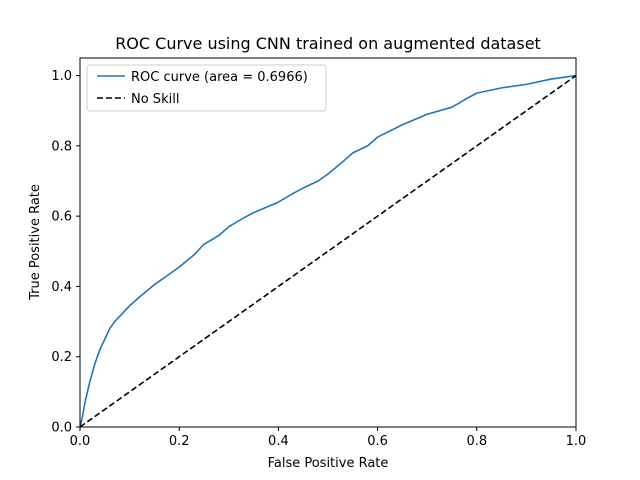  Describe the element at coordinates (328, 463) in the screenshot. I see `x-axis-label: False Positive Rate` at that location.